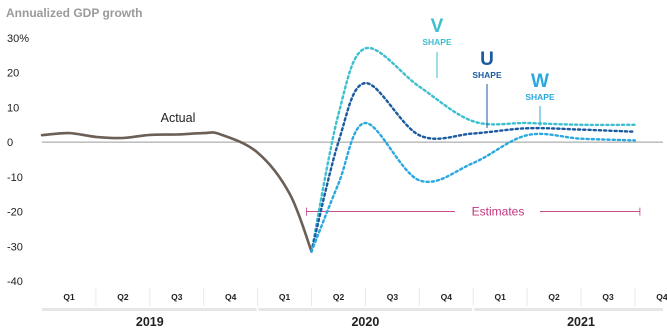 The image size is (667, 331). I want to click on series-label-w: W, so click(540, 81).